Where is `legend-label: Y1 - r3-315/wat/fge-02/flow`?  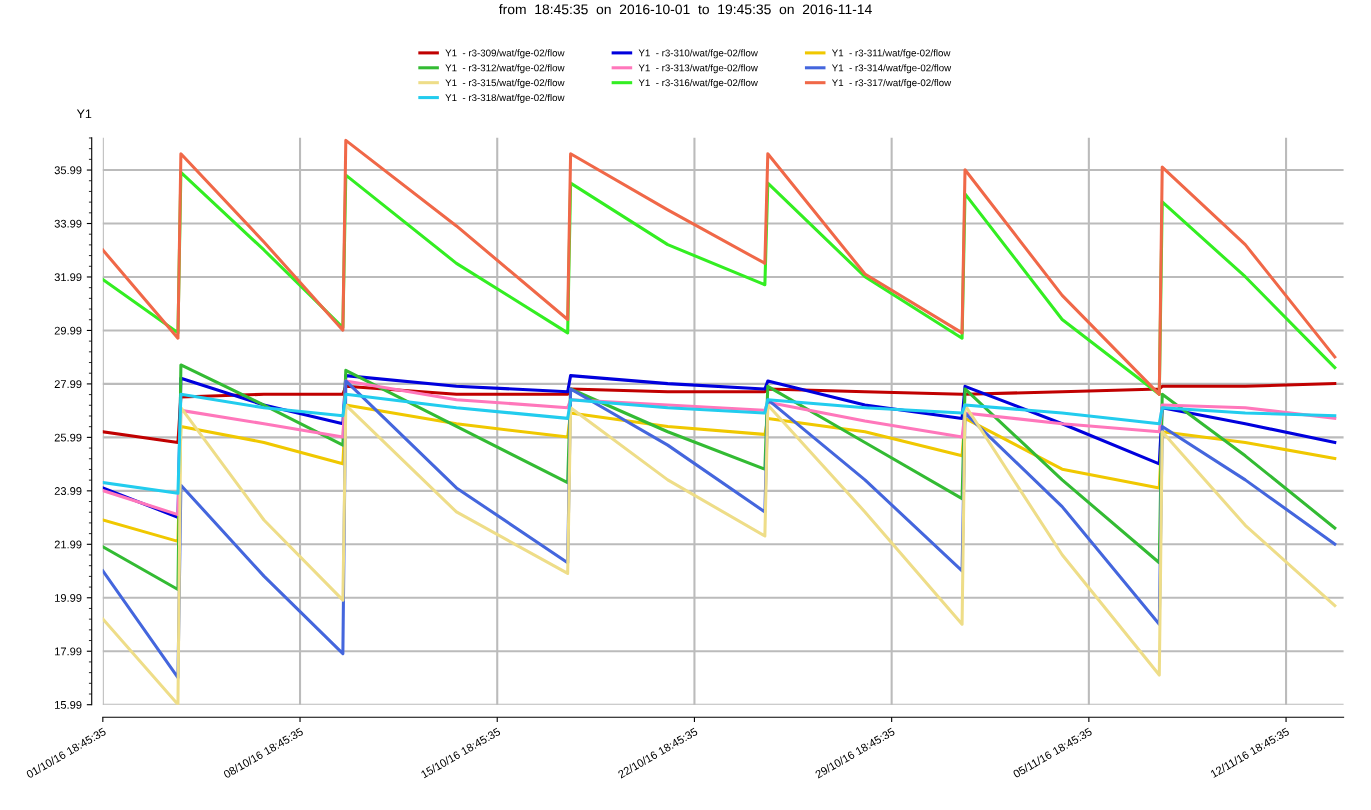 legend-label: Y1 - r3-315/wat/fge-02/flow is located at coordinates (505, 84).